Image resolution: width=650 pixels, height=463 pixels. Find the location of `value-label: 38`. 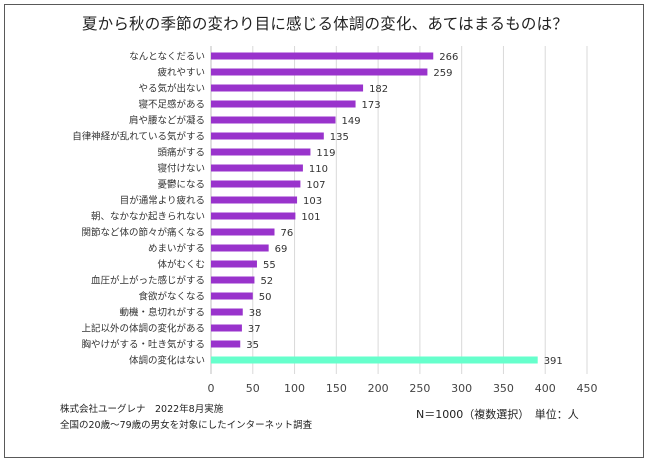

value-label: 38 is located at coordinates (255, 313).